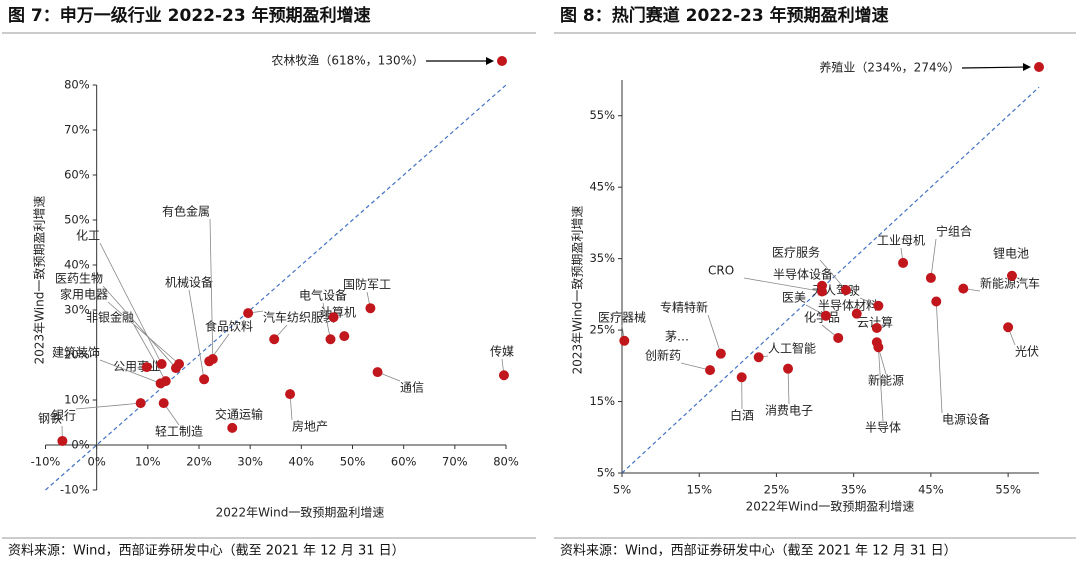  I want to click on point-label: 非银金融, so click(110, 317).